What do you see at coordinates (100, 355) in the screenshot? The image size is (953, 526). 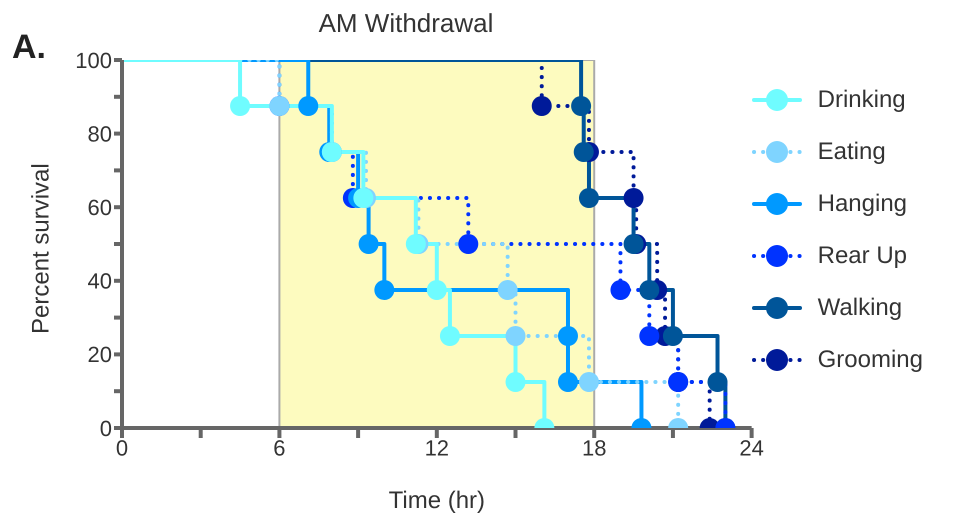 I see `y-tick-label: 20` at bounding box center [100, 355].